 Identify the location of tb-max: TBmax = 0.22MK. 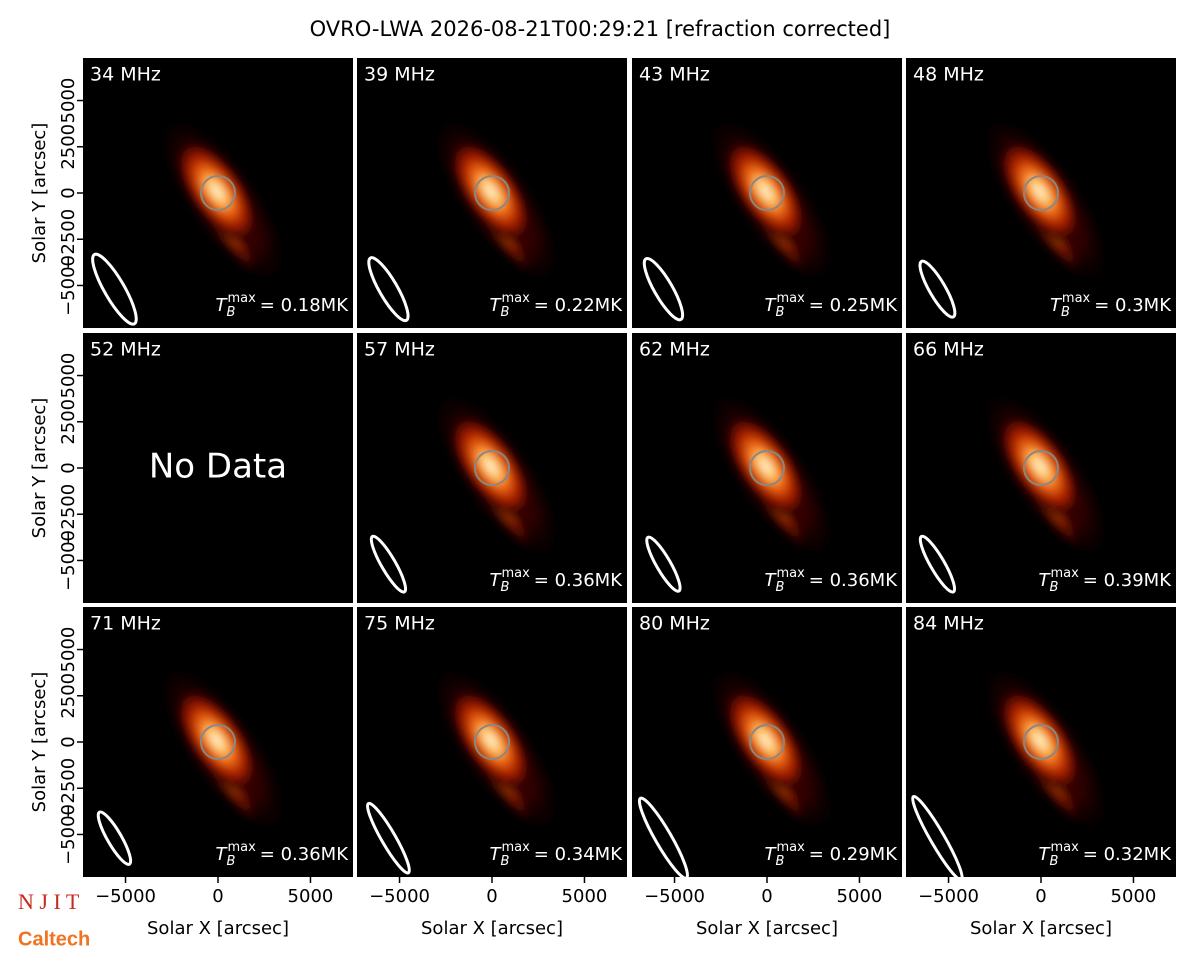
(557, 305).